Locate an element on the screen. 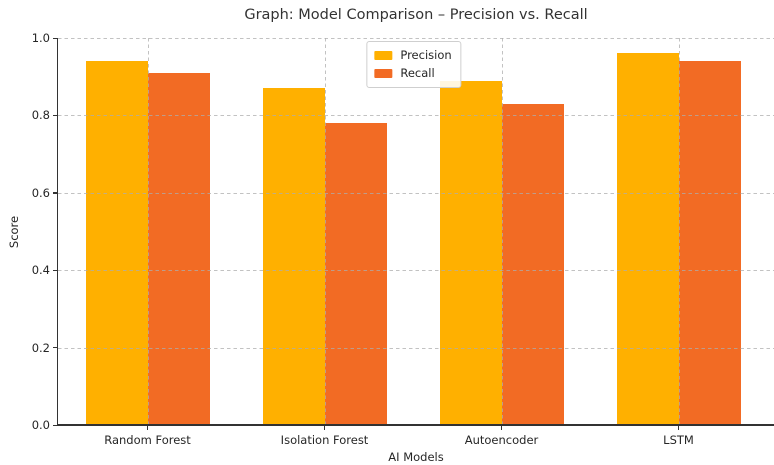 Image resolution: width=774 pixels, height=465 pixels. legend-entry-recall: Recall is located at coordinates (412, 73).